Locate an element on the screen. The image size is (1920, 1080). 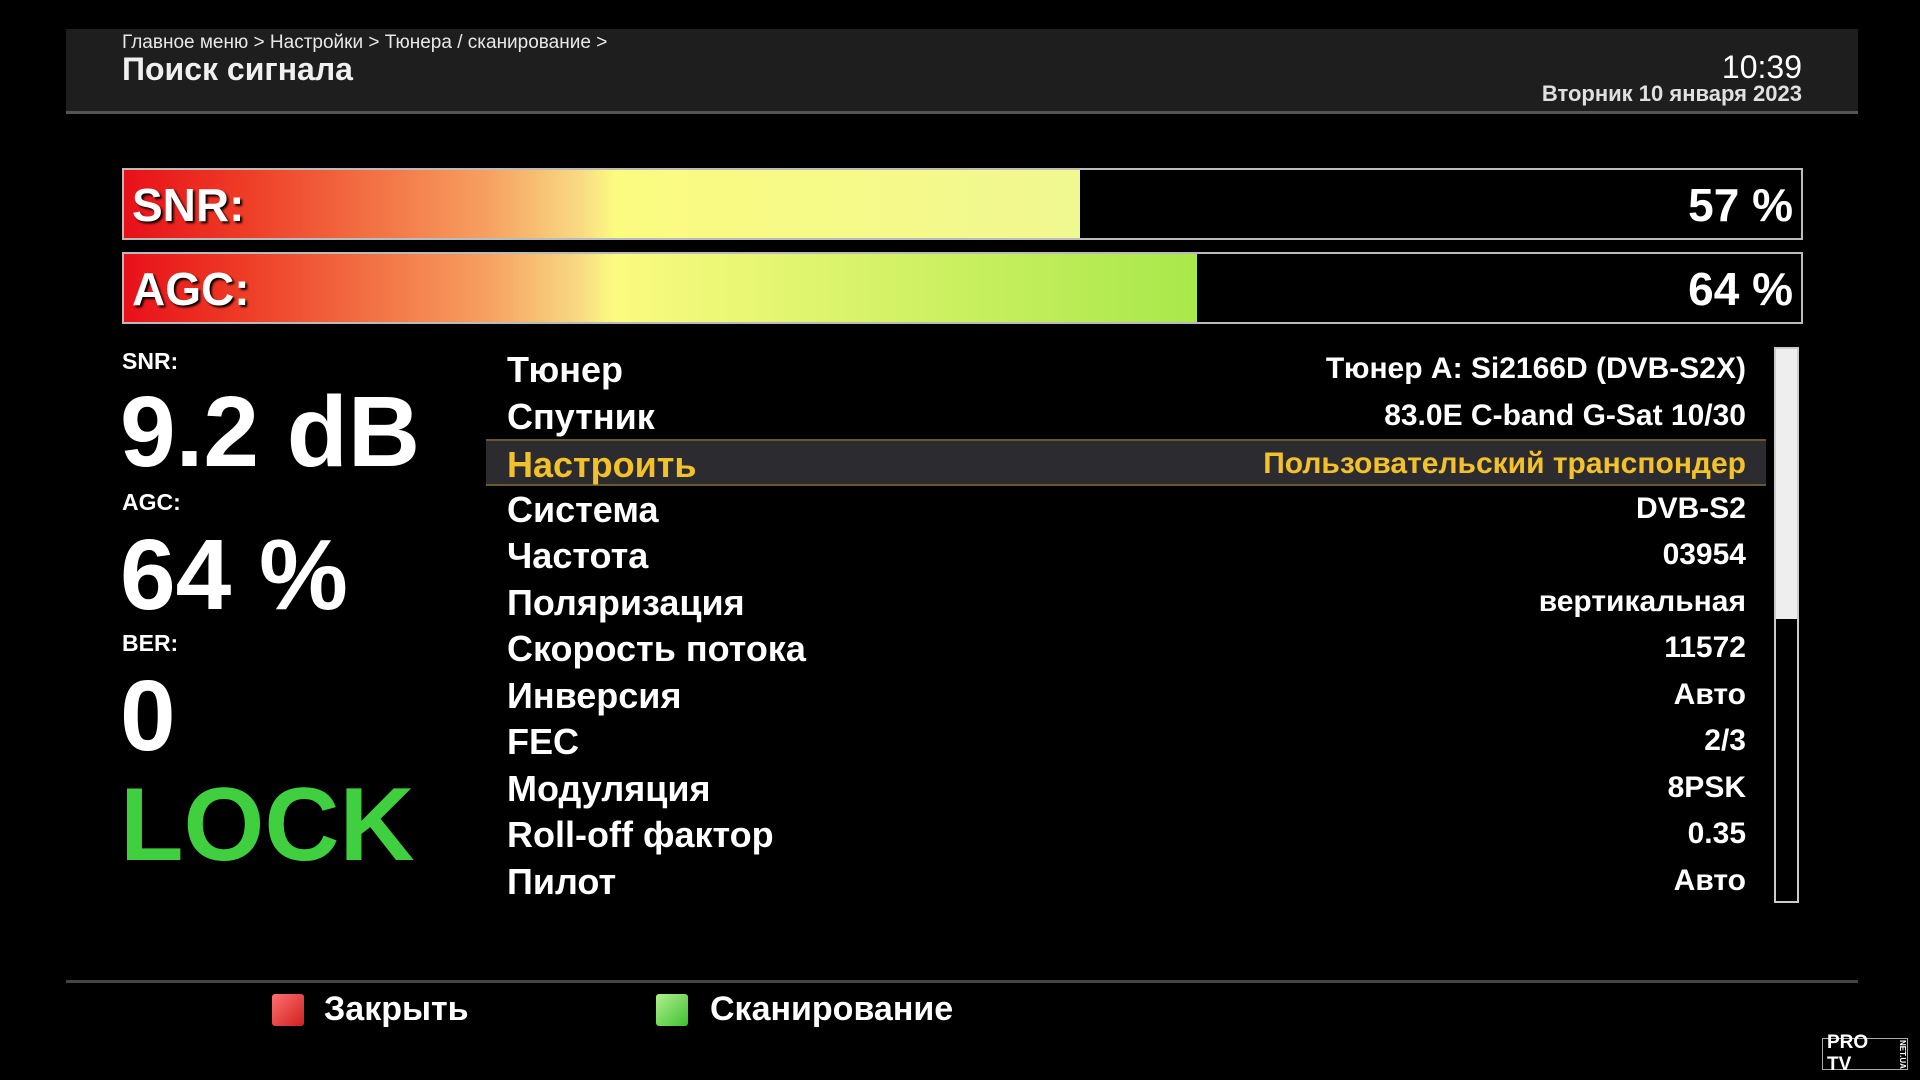
list-item-value: Пользовательский транспондер is located at coordinates (1504, 463).